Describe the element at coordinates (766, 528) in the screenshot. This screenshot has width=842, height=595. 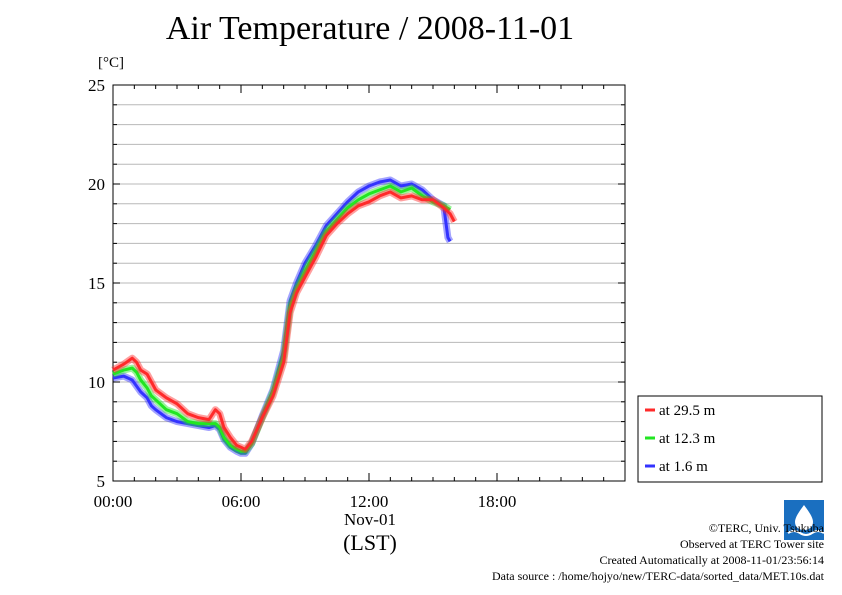
I see `copyright-text: ©TERC, Univ. Tsukuba` at that location.